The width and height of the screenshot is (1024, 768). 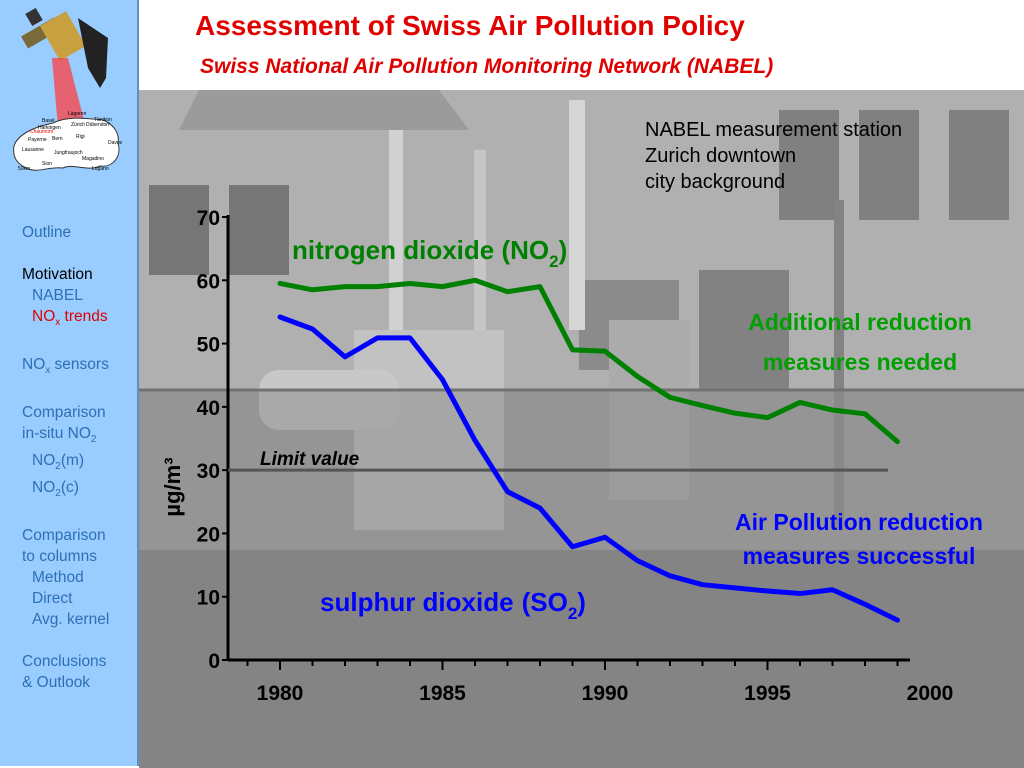 What do you see at coordinates (47, 232) in the screenshot?
I see `nav-outline: Outline` at bounding box center [47, 232].